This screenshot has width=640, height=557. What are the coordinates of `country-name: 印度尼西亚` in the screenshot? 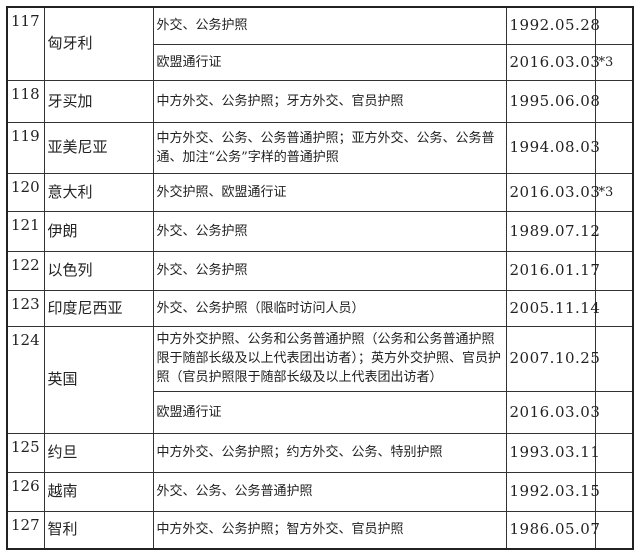 It's located at (98, 308).